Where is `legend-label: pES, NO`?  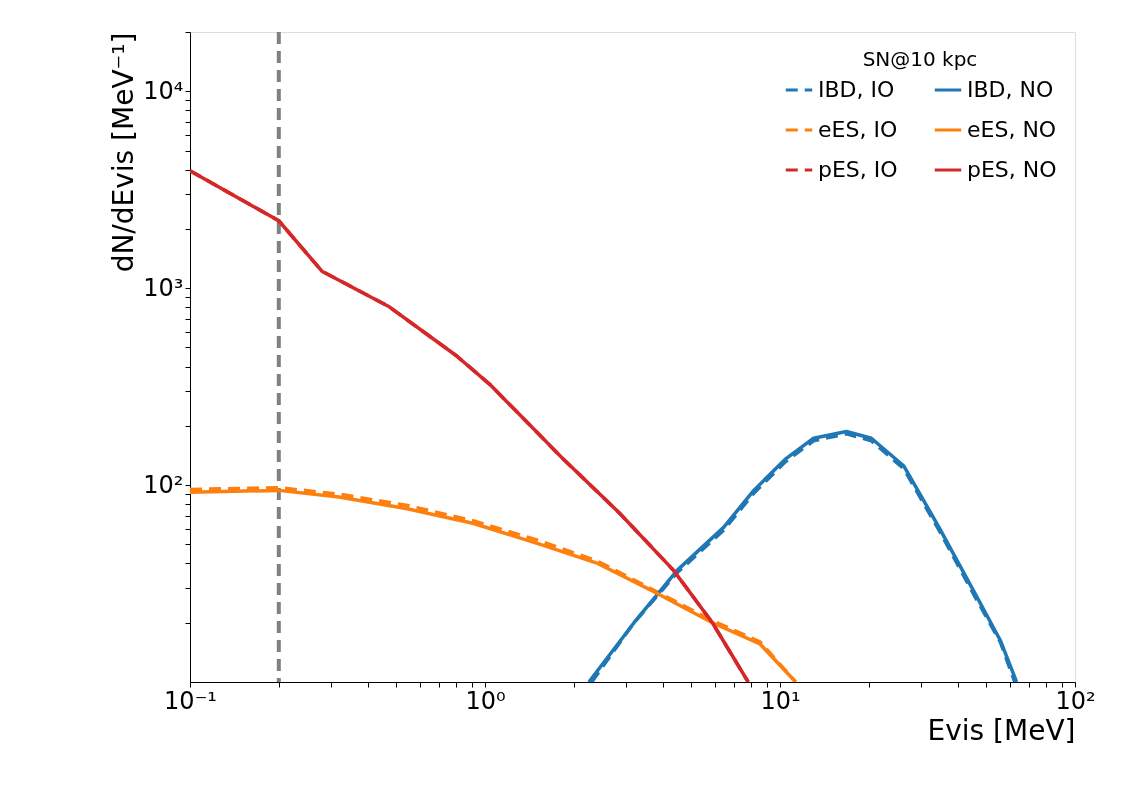 legend-label: pES, NO is located at coordinates (1012, 169).